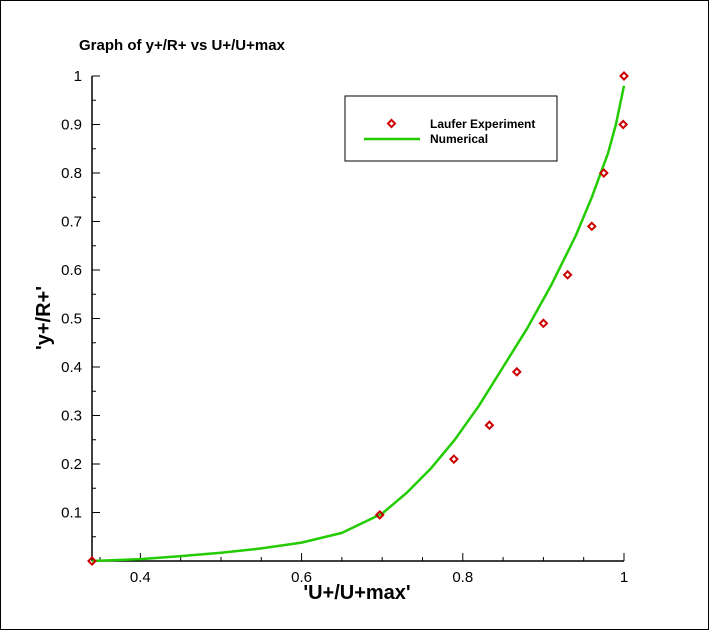 This screenshot has width=709, height=630. What do you see at coordinates (71, 319) in the screenshot?
I see `y-tick-label: 0.5` at bounding box center [71, 319].